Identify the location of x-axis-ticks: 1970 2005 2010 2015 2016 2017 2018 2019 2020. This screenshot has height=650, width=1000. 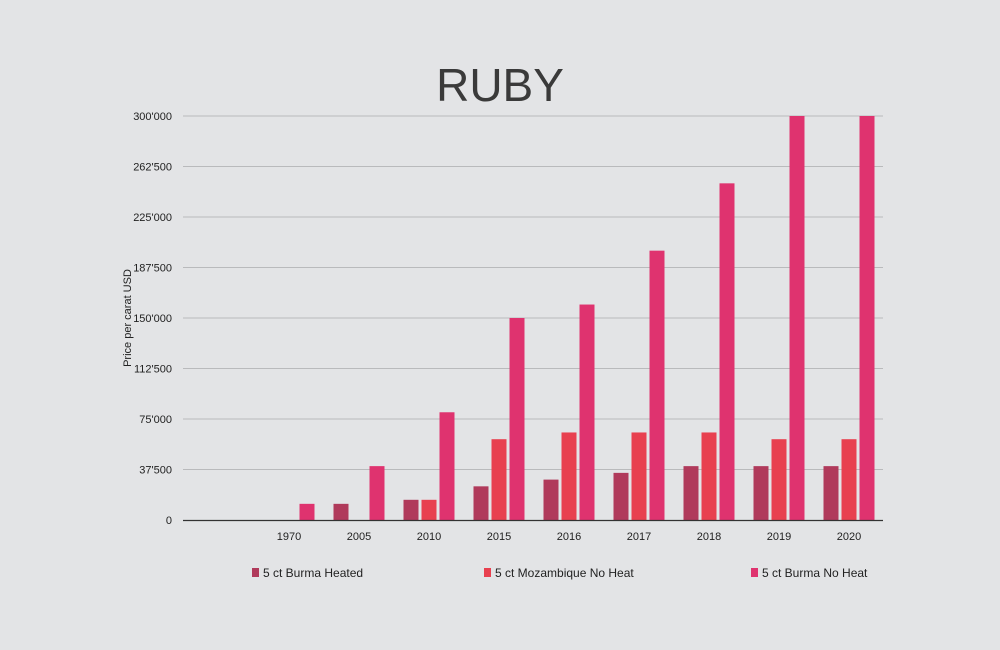
(569, 537).